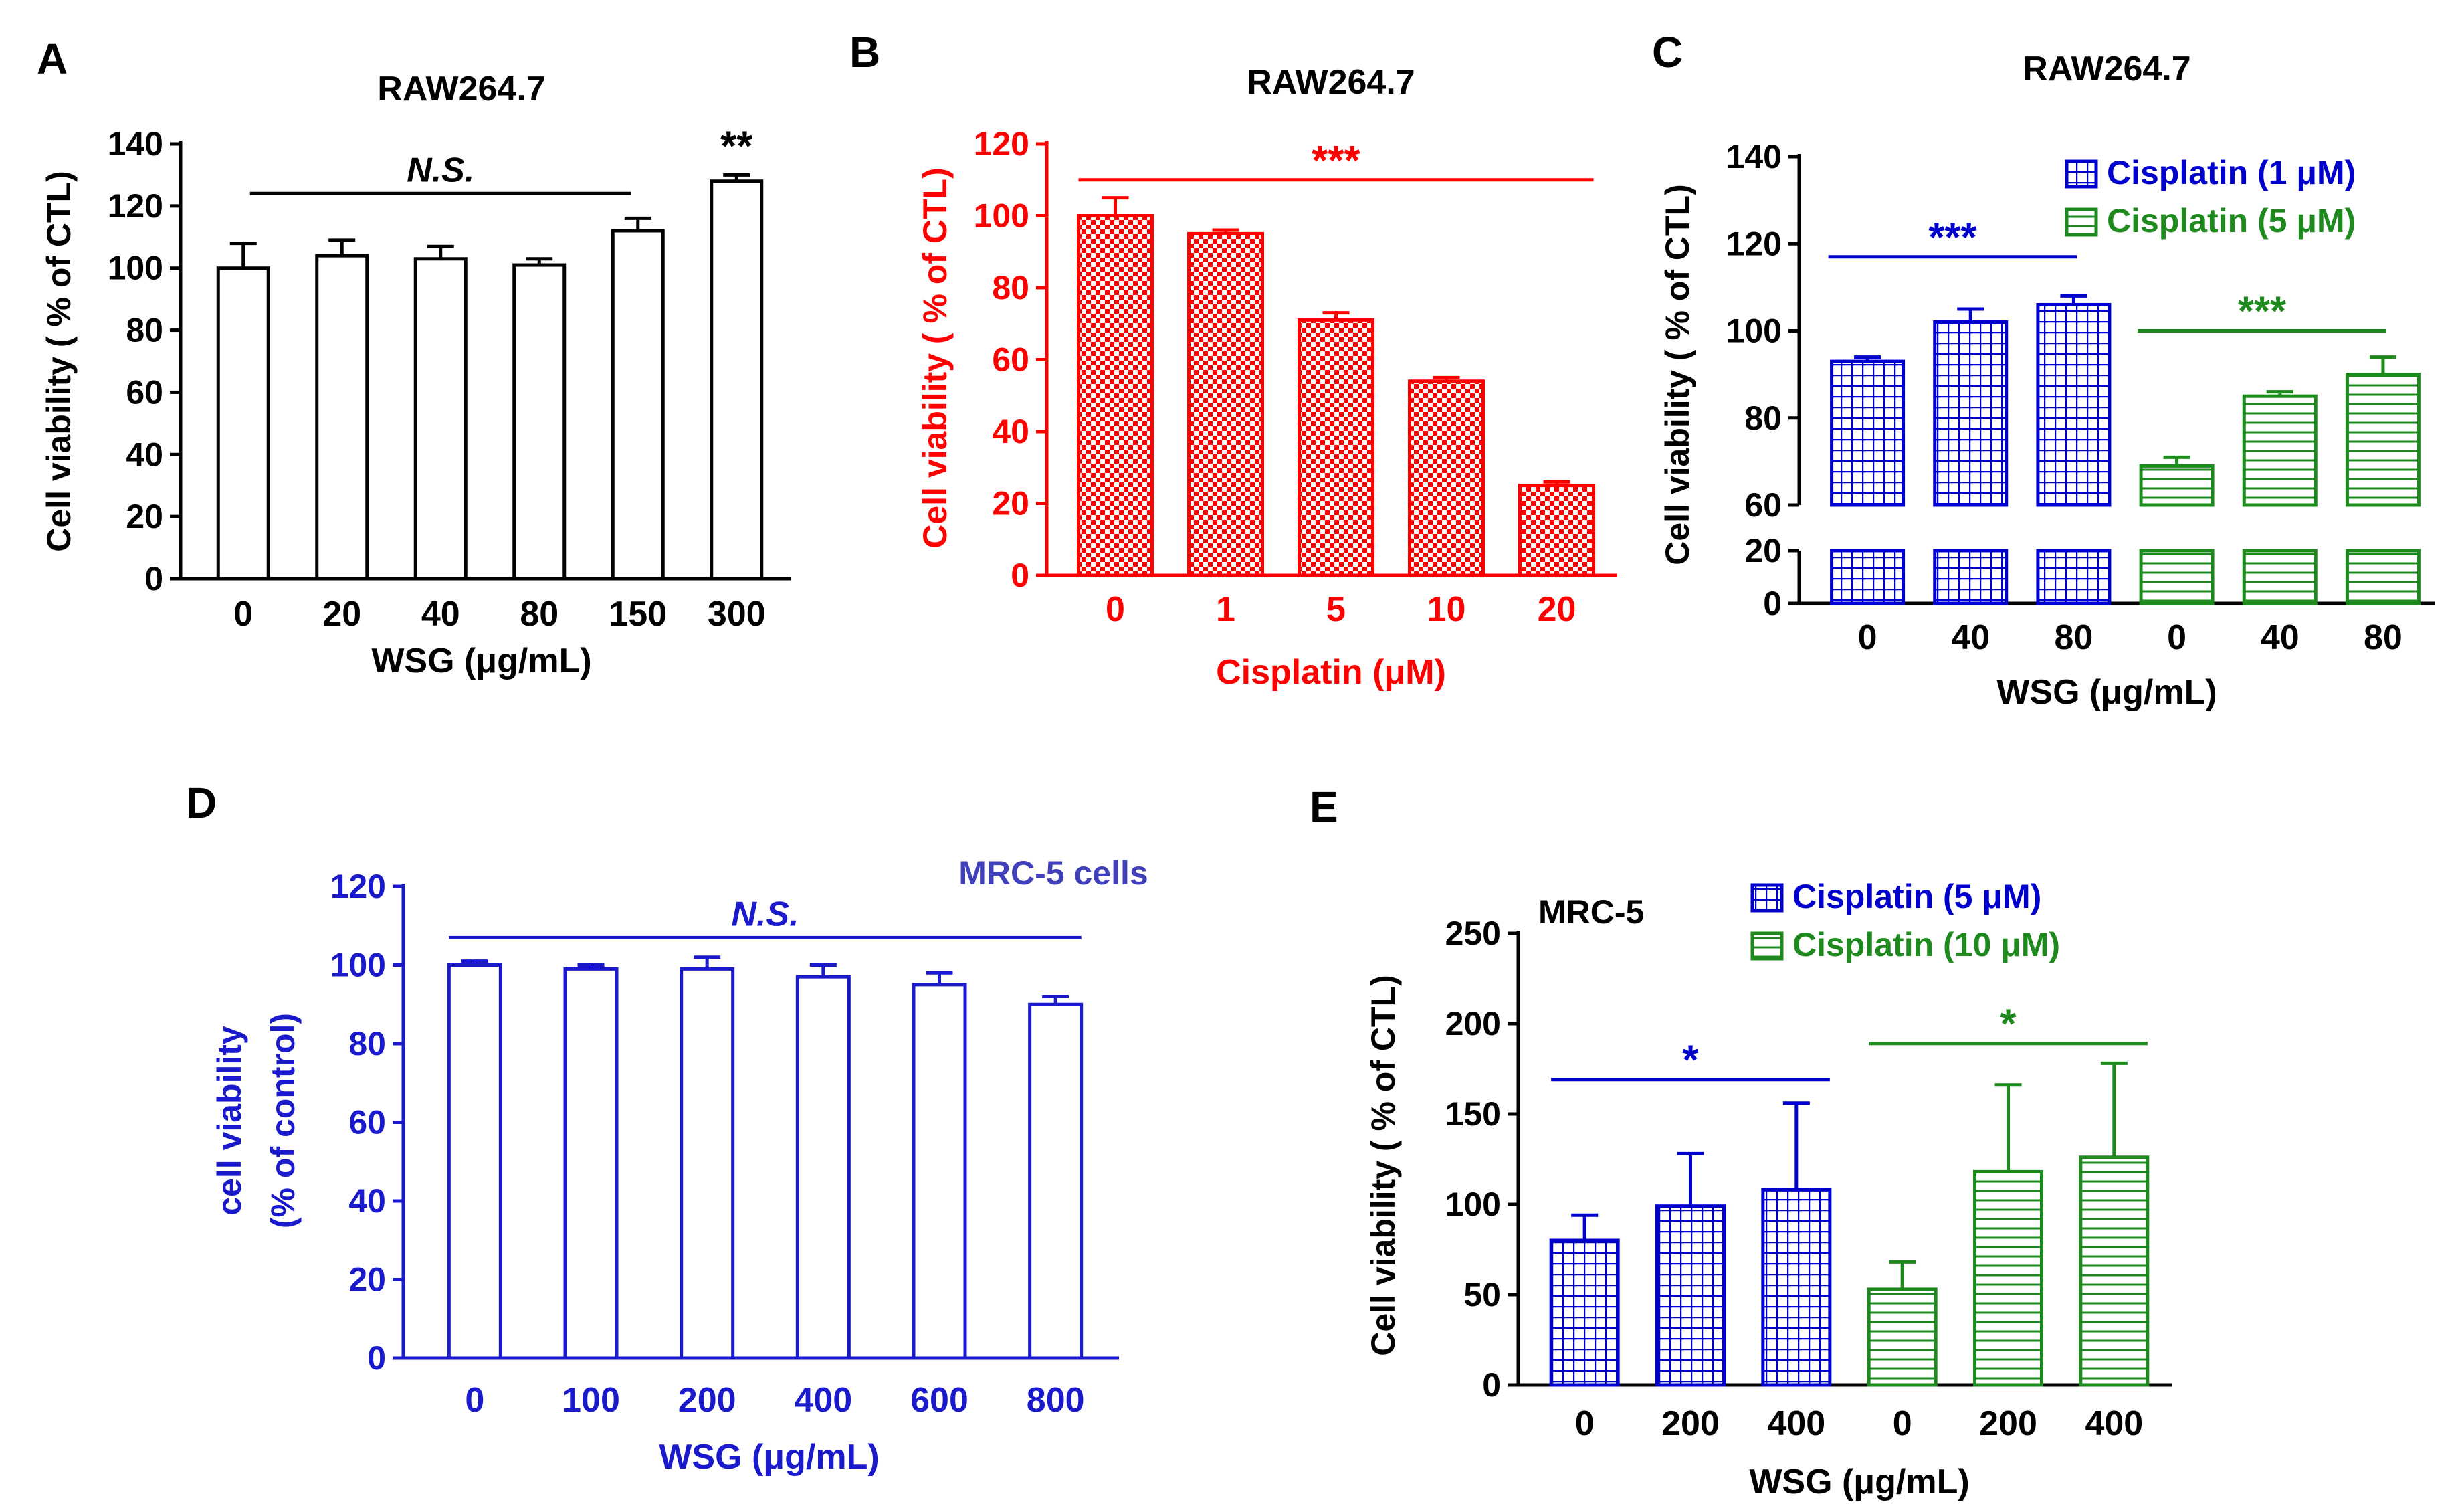 The width and height of the screenshot is (2464, 1512). What do you see at coordinates (1754, 156) in the screenshot?
I see `y-tick-label: 140` at bounding box center [1754, 156].